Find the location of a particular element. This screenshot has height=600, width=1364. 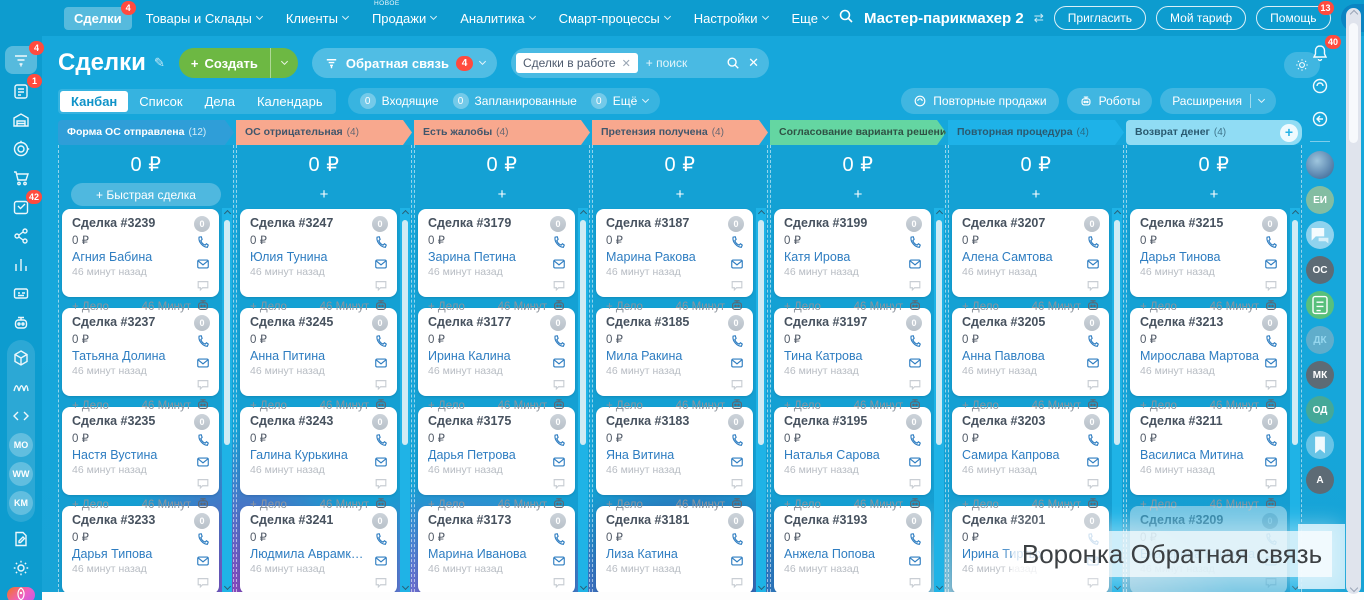

settings-gear-icon is located at coordinates (21, 568).